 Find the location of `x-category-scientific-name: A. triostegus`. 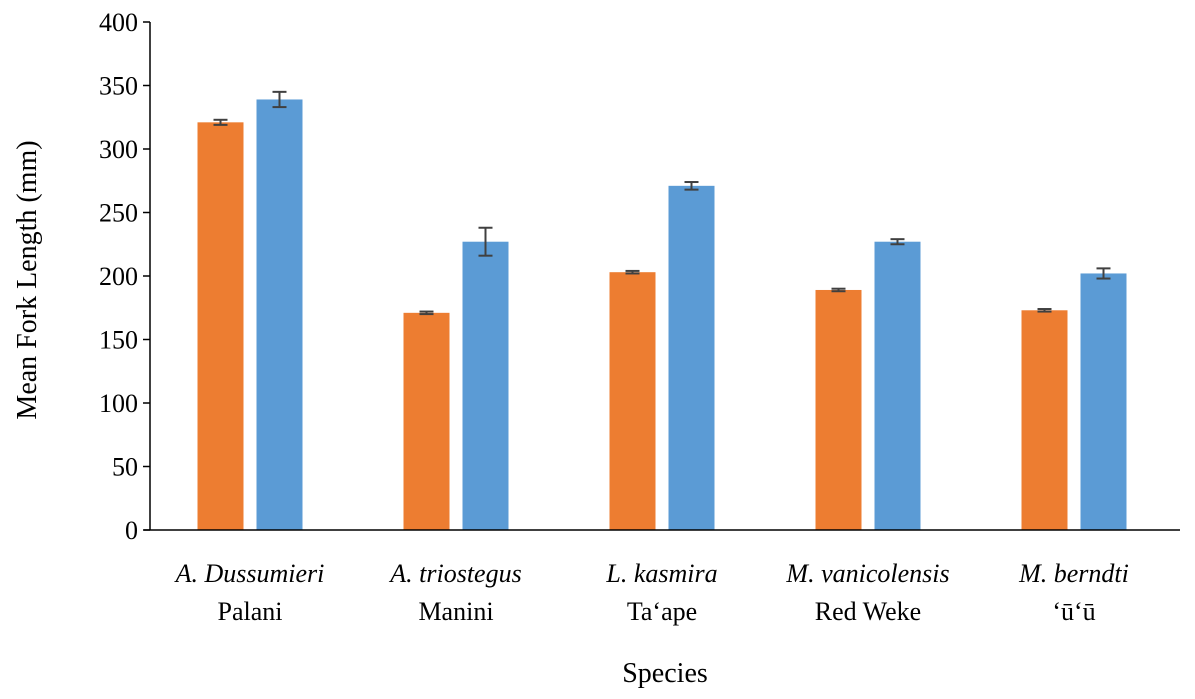

x-category-scientific-name: A. triostegus is located at coordinates (454, 573).